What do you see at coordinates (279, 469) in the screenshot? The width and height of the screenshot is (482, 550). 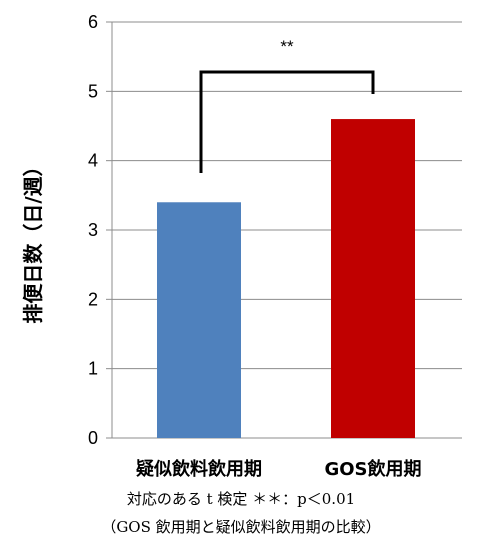 I see `category-labels: 疑似飲料飲用期 GOS飲用期` at bounding box center [279, 469].